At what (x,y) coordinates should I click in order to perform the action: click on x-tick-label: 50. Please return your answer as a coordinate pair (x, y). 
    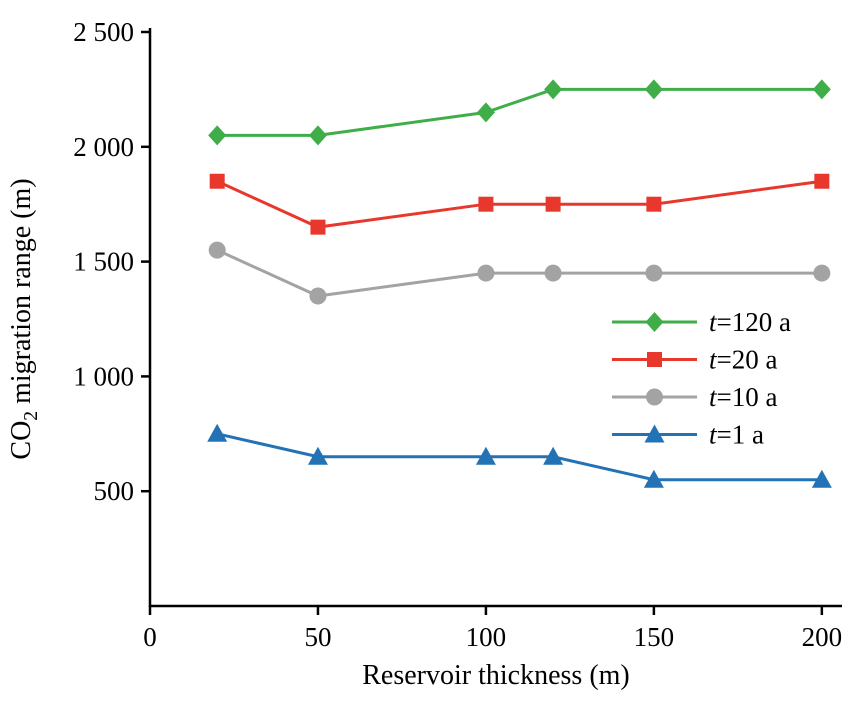
    Looking at the image, I should click on (317, 637).